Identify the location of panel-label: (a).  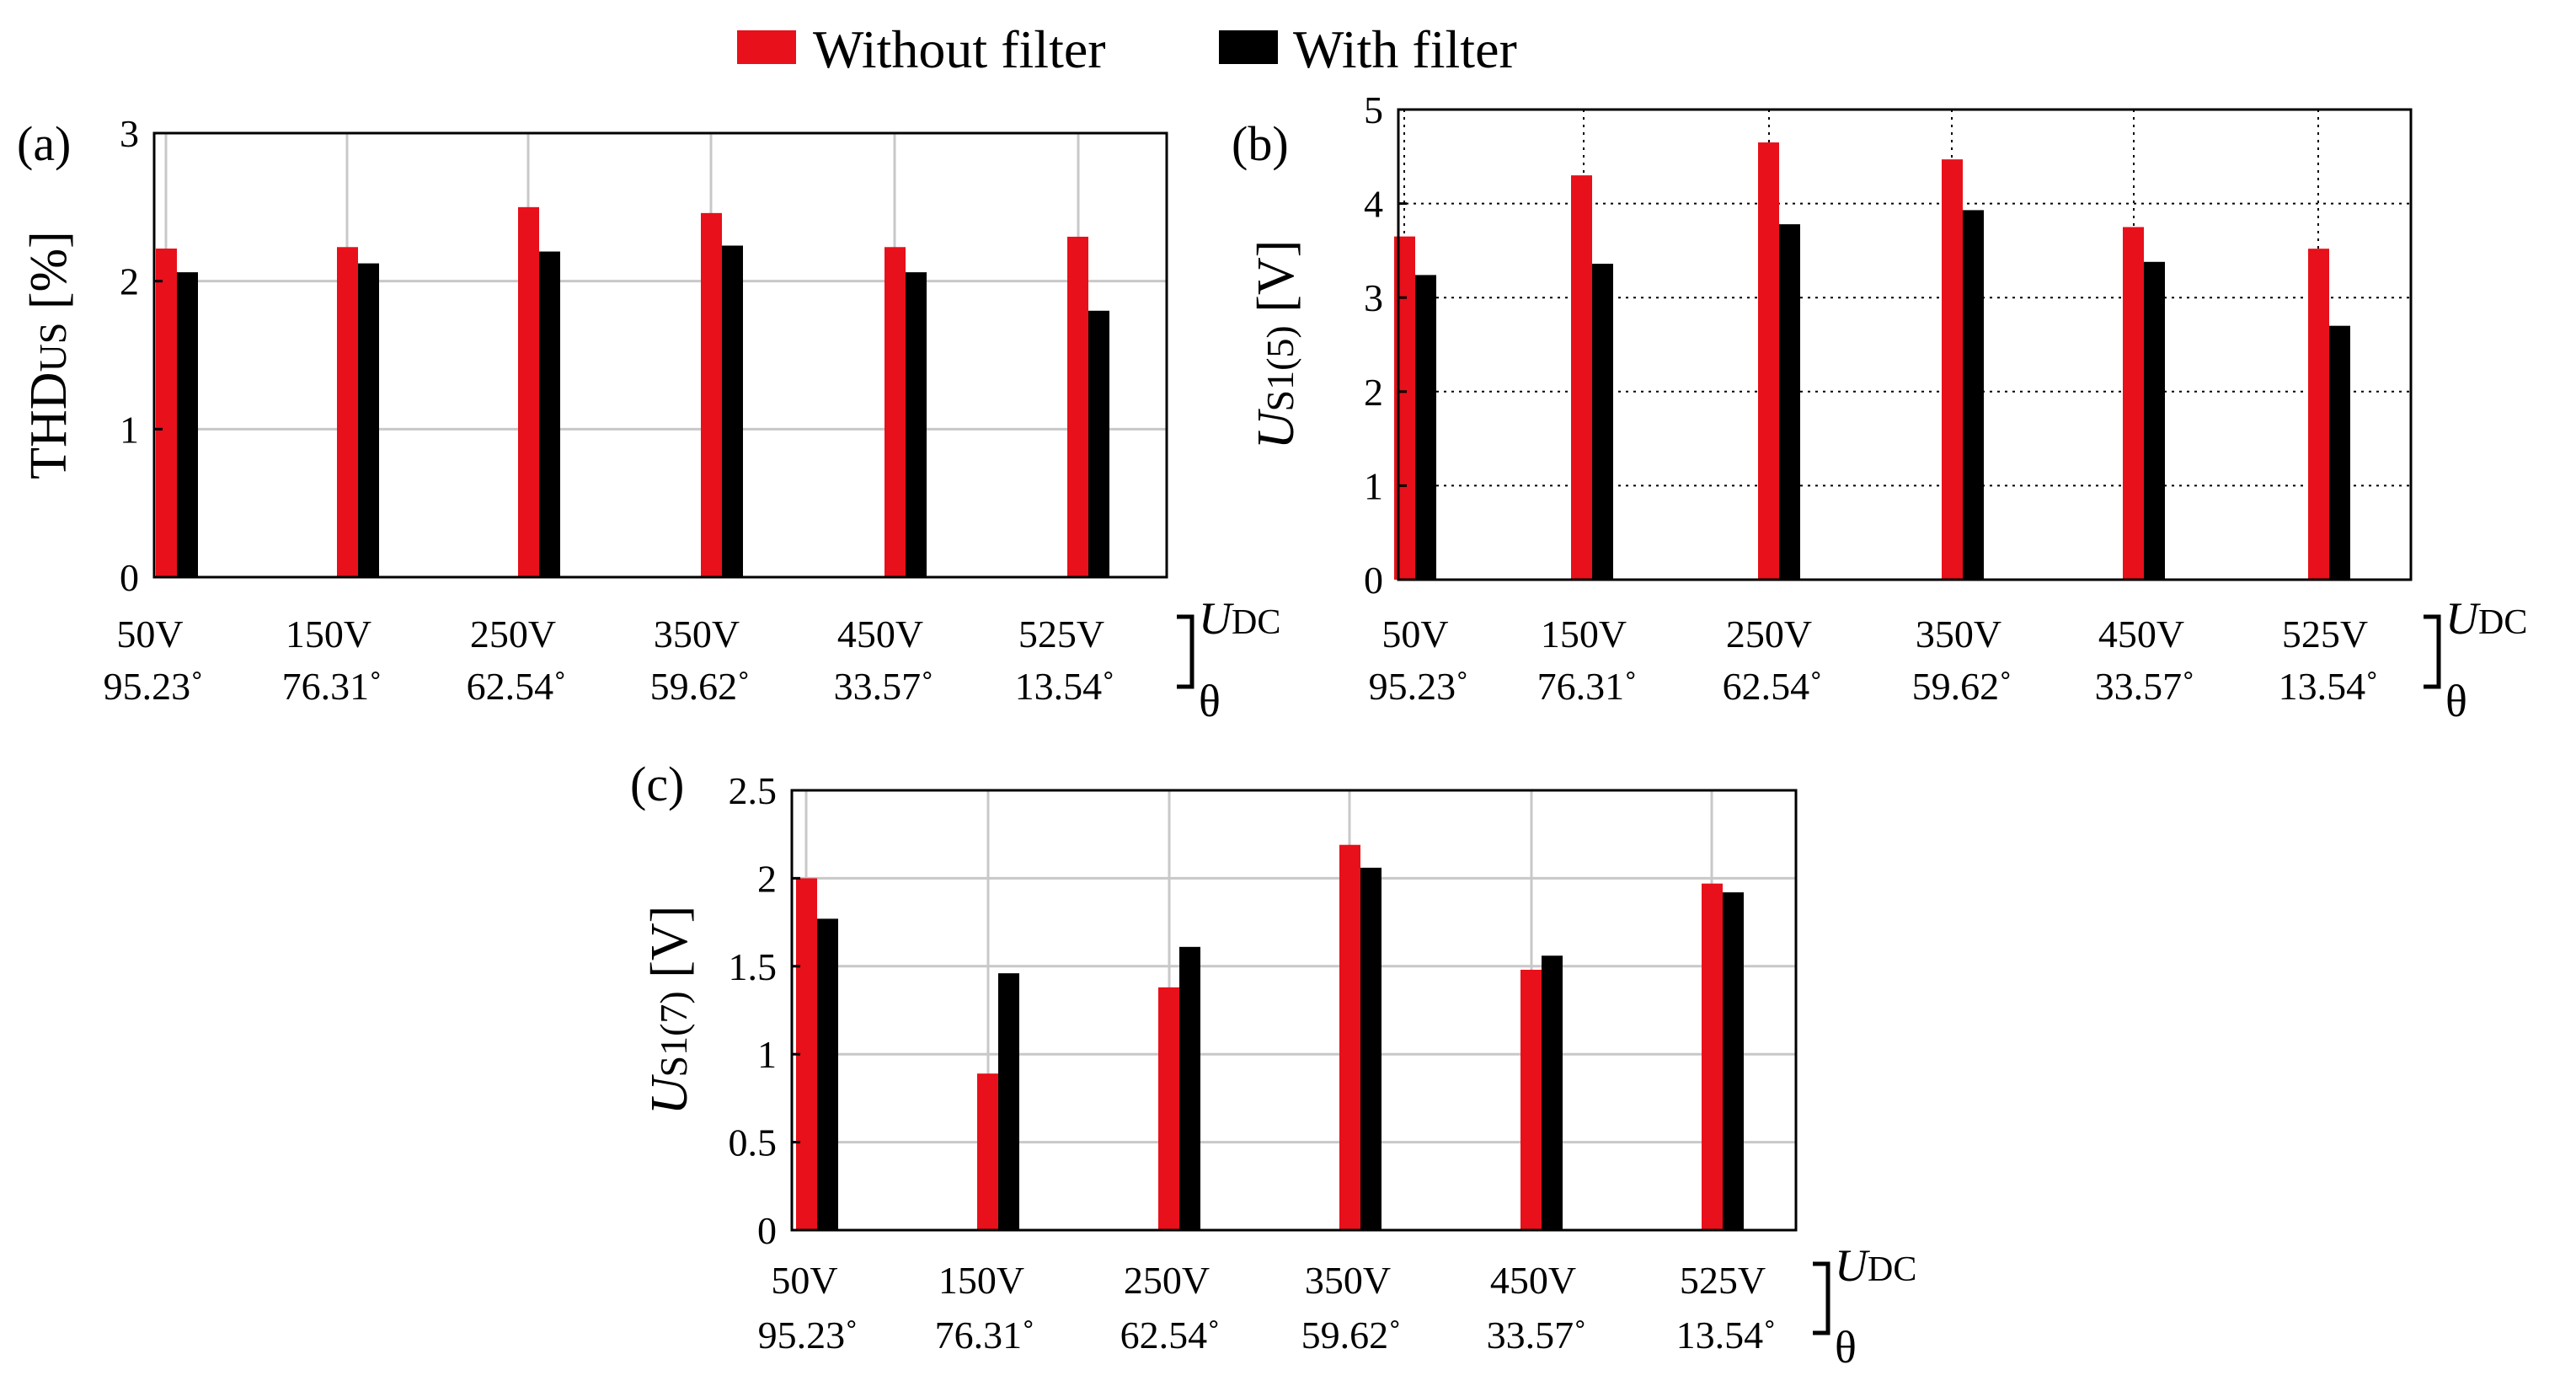
(44, 143).